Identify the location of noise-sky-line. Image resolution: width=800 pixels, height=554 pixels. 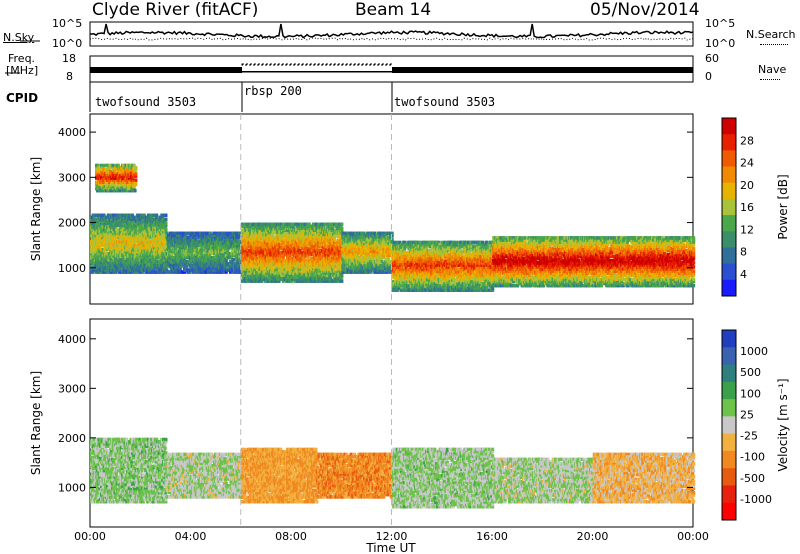
(391, 31).